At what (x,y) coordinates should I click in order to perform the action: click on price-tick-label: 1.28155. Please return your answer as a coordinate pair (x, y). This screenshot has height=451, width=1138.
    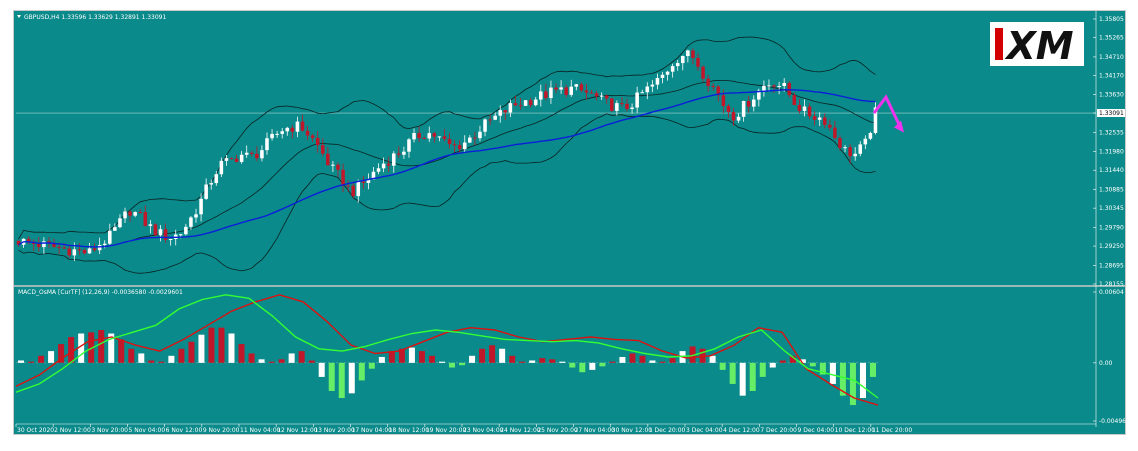
    Looking at the image, I should click on (1111, 284).